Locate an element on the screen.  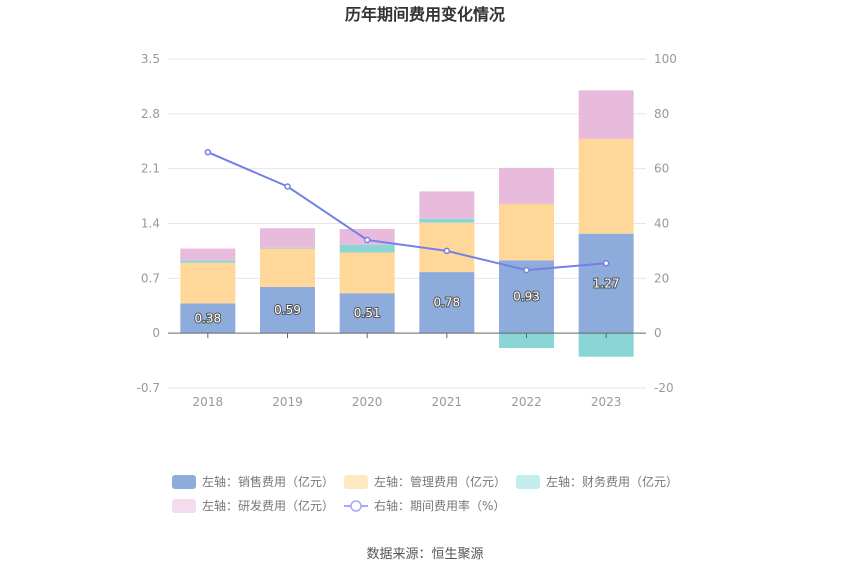
x-tick-label: 2019 is located at coordinates (287, 402).